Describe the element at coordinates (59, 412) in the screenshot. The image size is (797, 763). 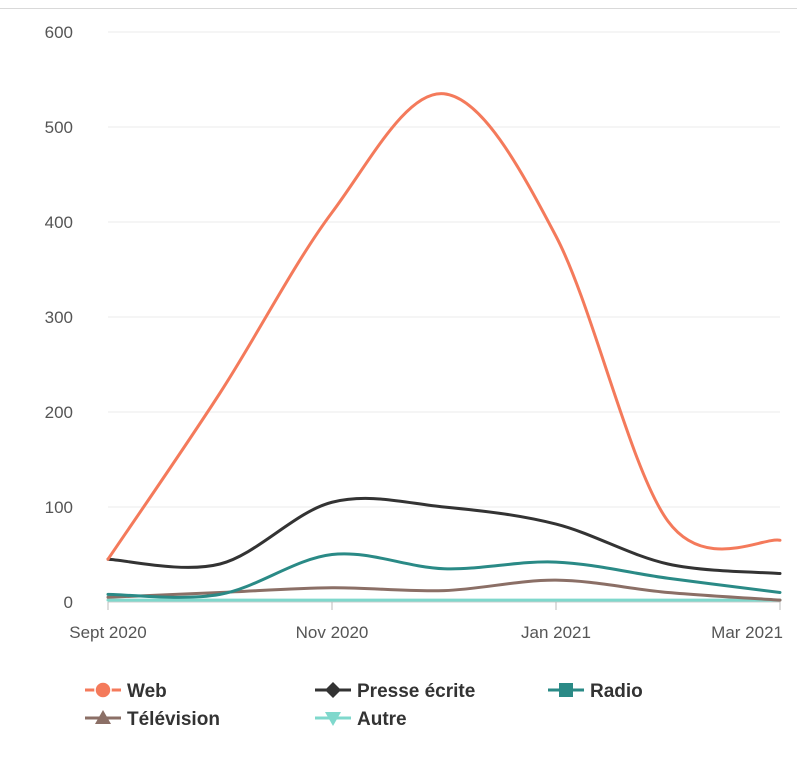
I see `y-tick-label: 200` at that location.